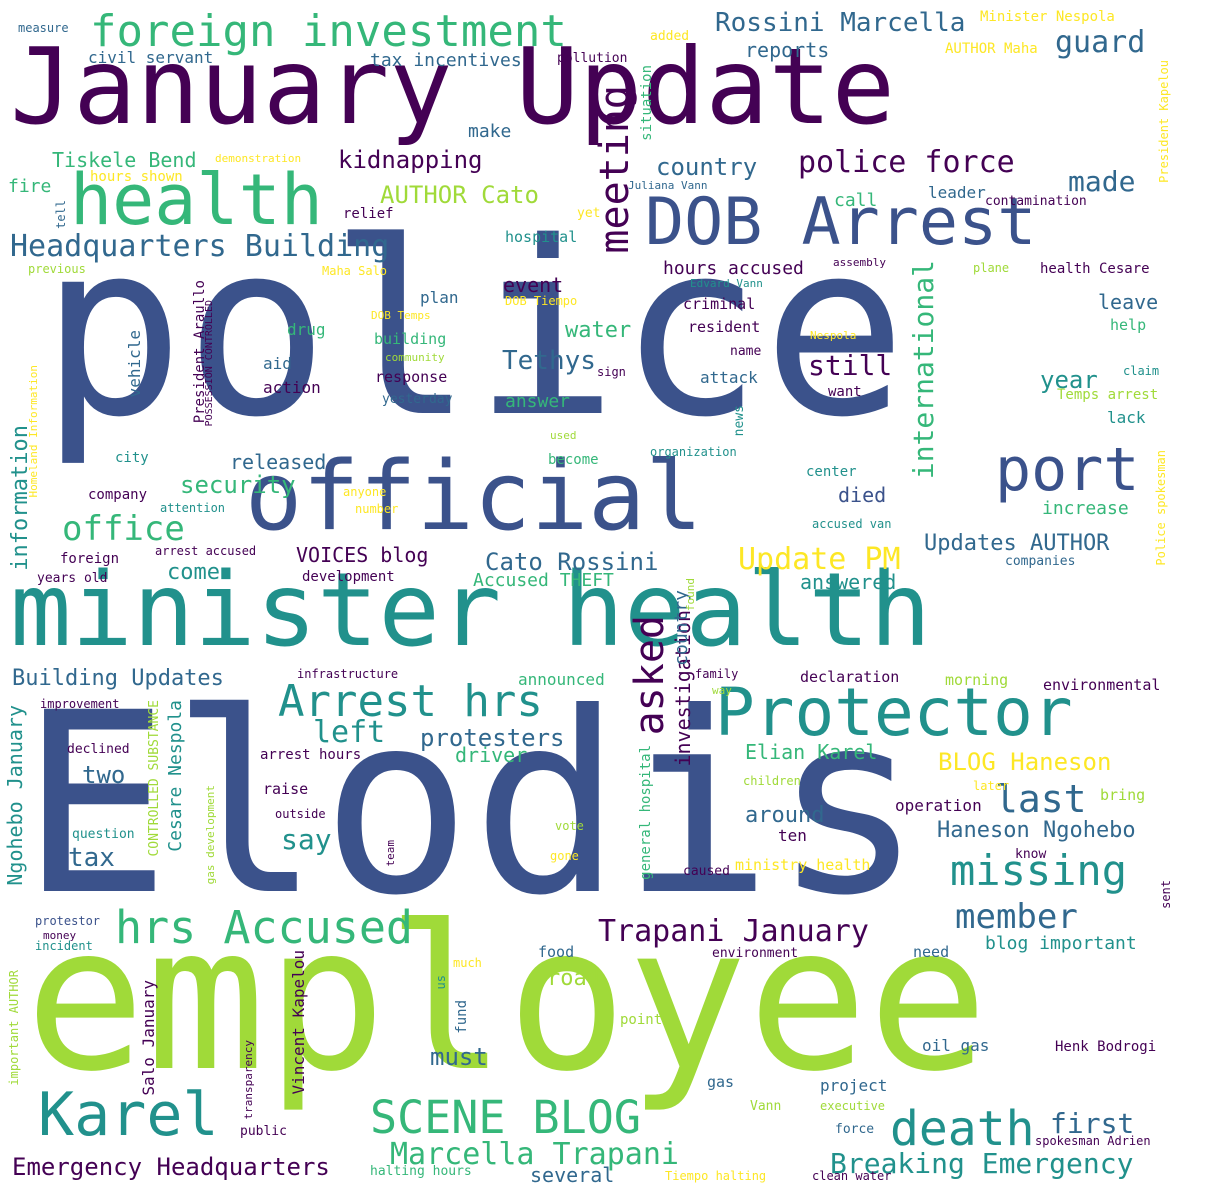 Image resolution: width=1208 pixels, height=1202 pixels. I want to click on word-left: left, so click(349, 732).